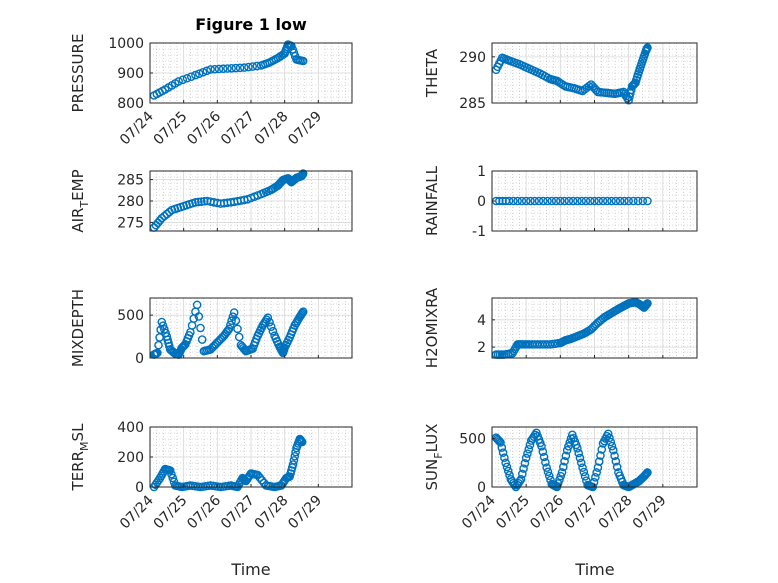 The width and height of the screenshot is (778, 583). What do you see at coordinates (80, 200) in the screenshot?
I see `y-axis-label: AIRTEMP` at bounding box center [80, 200].